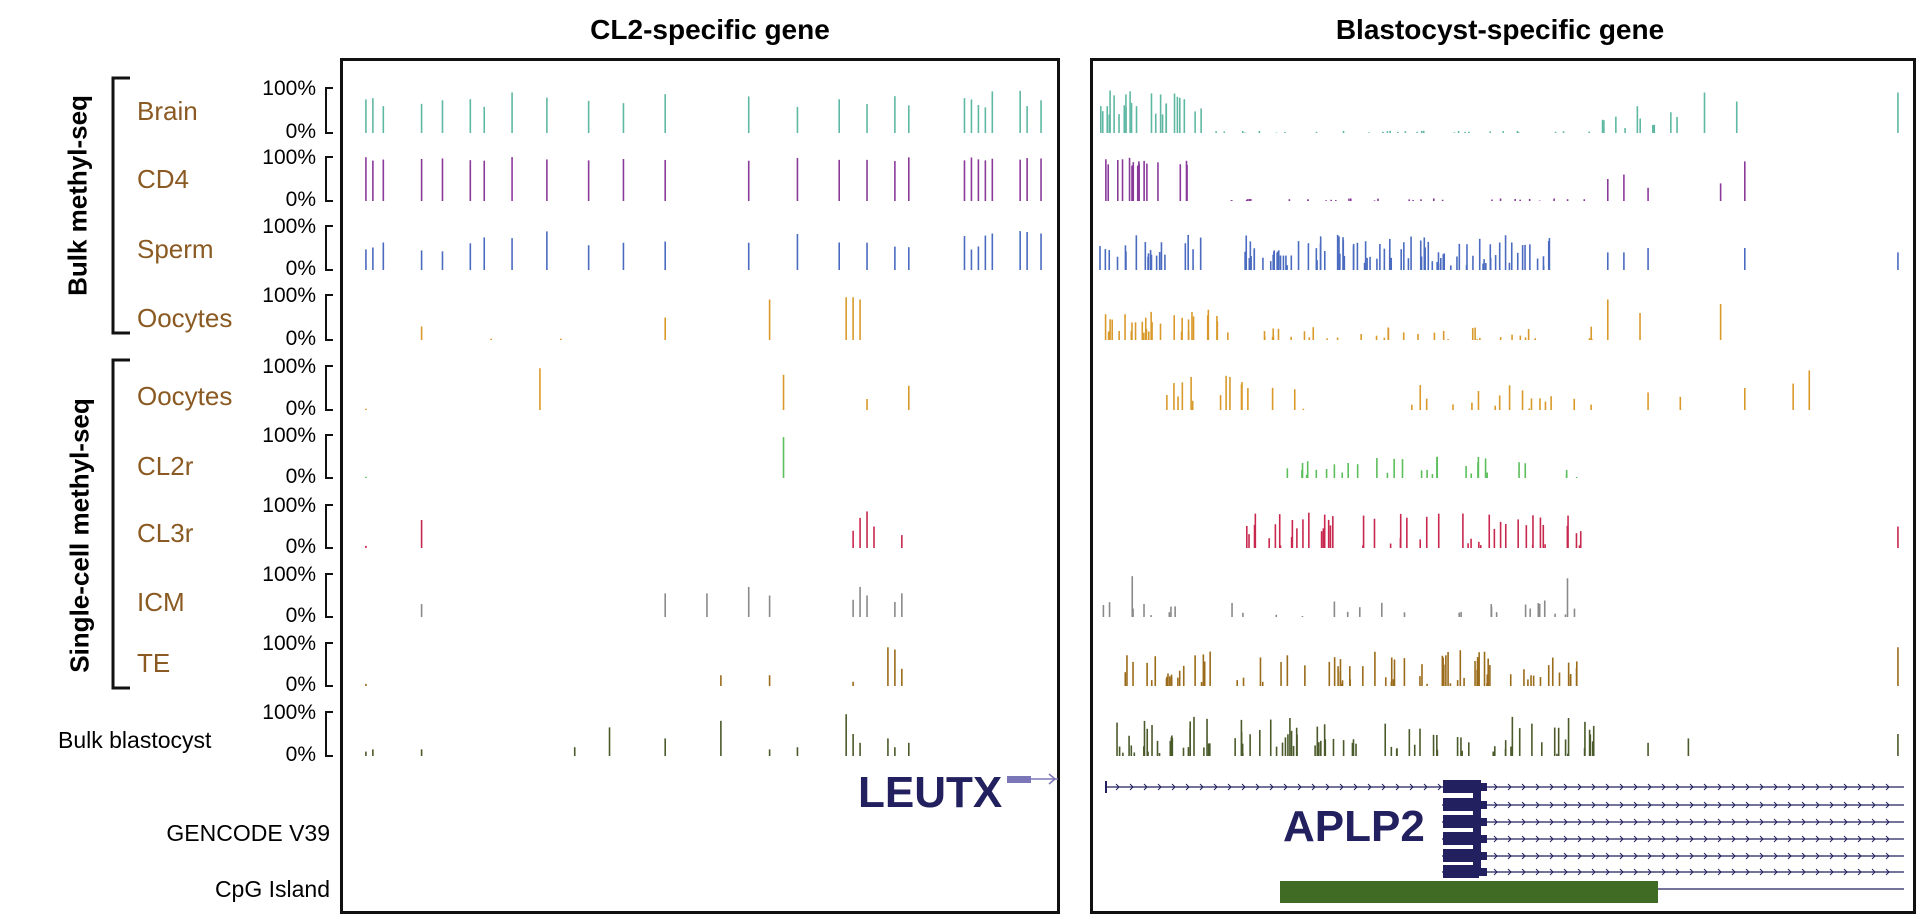 This screenshot has width=1920, height=919. Describe the element at coordinates (1500, 29) in the screenshot. I see `panel-title-blastocyst: Blastocyst-specific gene` at that location.